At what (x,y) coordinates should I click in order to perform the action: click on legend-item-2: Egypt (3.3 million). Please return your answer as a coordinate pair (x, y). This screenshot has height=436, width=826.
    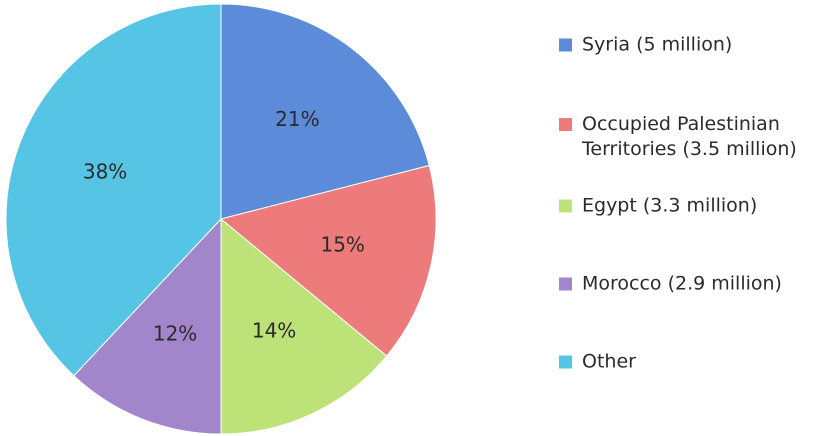
    Looking at the image, I should click on (658, 206).